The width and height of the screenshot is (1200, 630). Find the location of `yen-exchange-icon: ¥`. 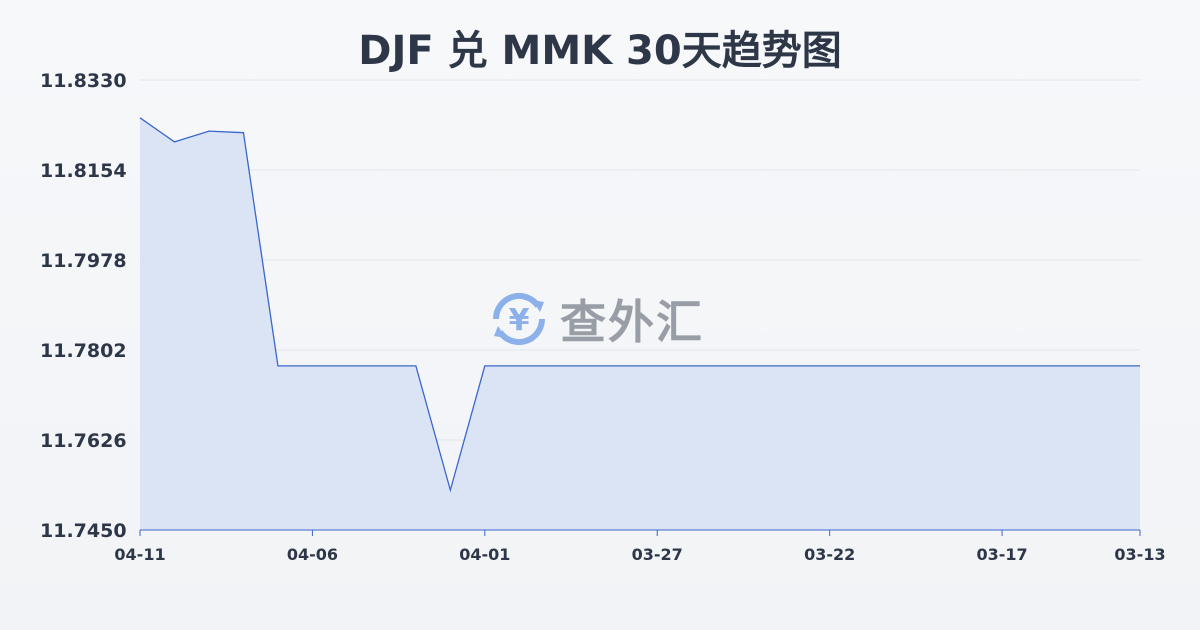

yen-exchange-icon: ¥ is located at coordinates (519, 319).